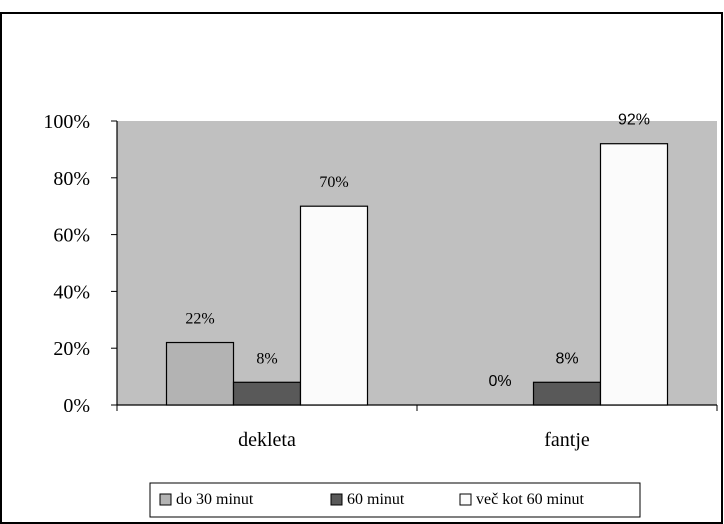 The width and height of the screenshot is (724, 524). What do you see at coordinates (499, 381) in the screenshot?
I see `data-label: 0%` at bounding box center [499, 381].